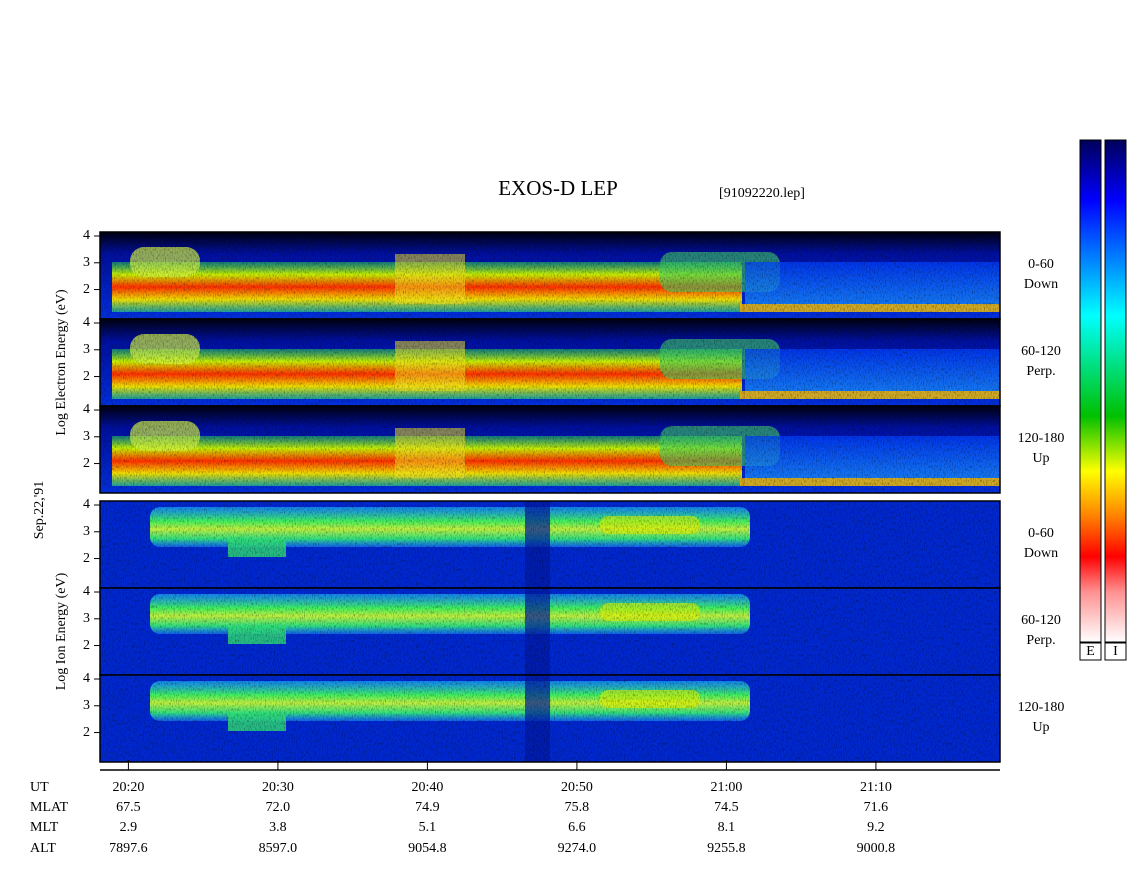 Image resolution: width=1130 pixels, height=875 pixels. I want to click on x-tick-label: 21:10, so click(876, 787).